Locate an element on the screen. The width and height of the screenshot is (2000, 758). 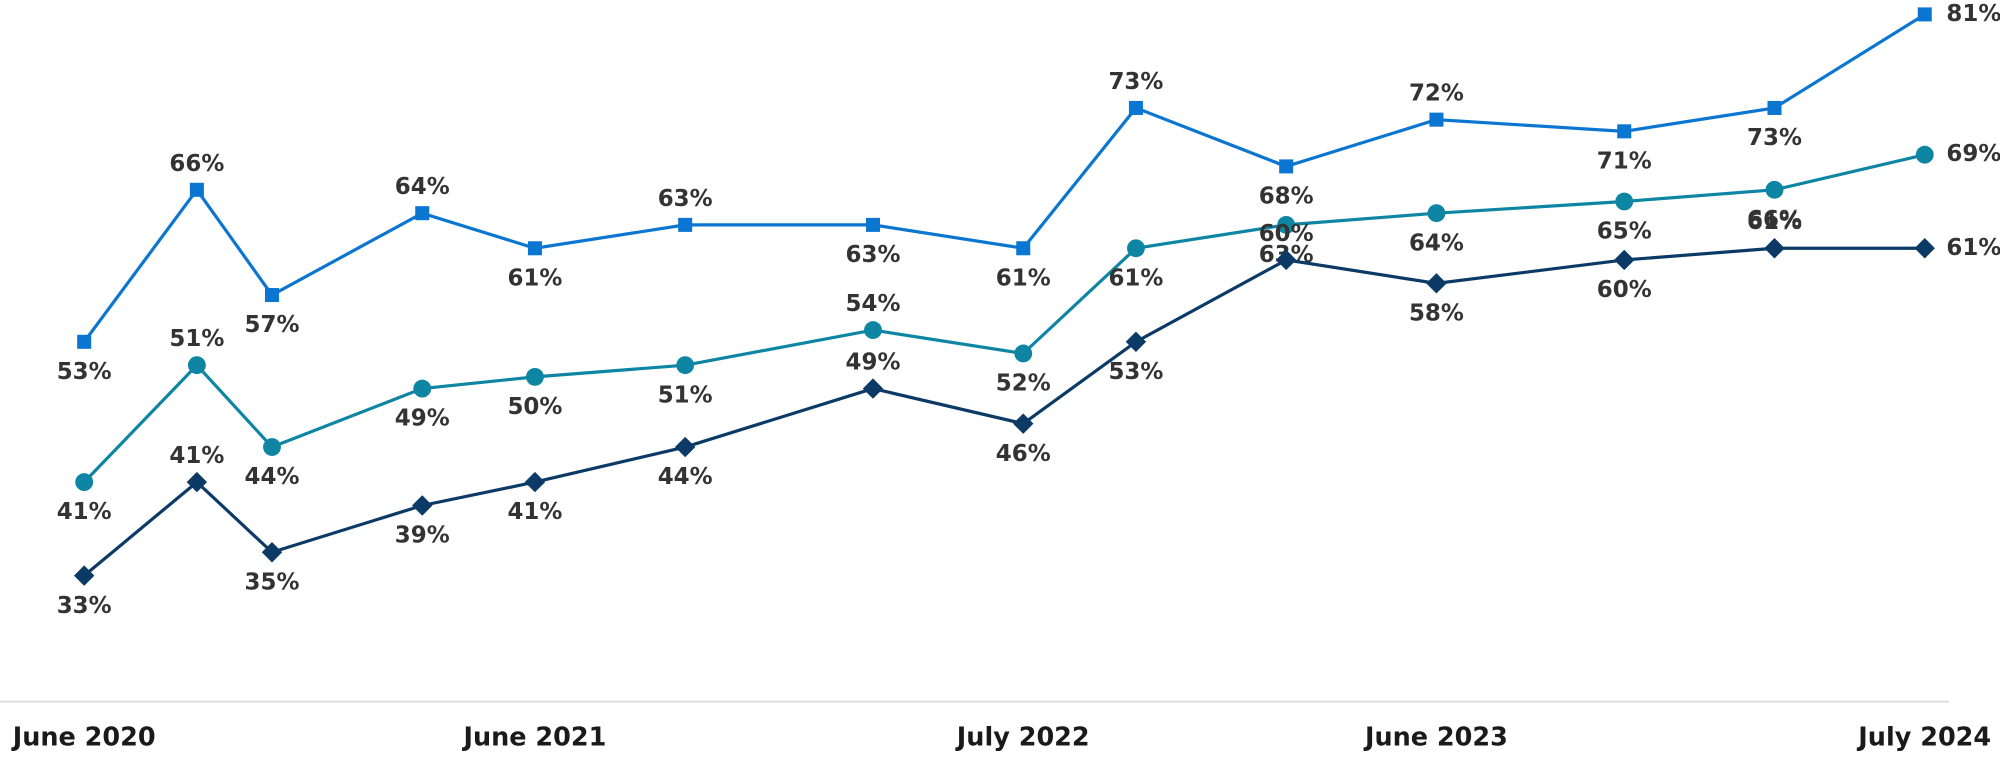
x-tick-label: July 2024 is located at coordinates (1923, 738).